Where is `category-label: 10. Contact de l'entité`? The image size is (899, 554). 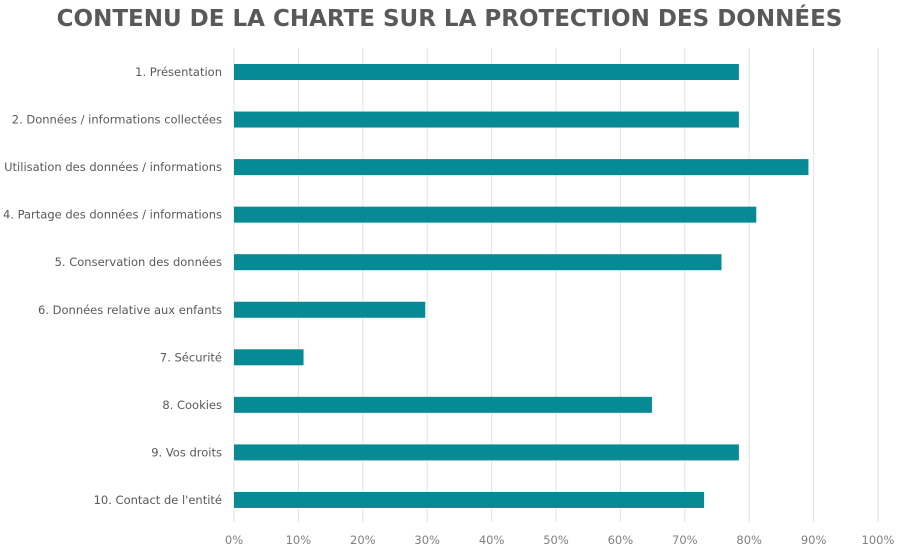
category-label: 10. Contact de l'entité is located at coordinates (158, 500).